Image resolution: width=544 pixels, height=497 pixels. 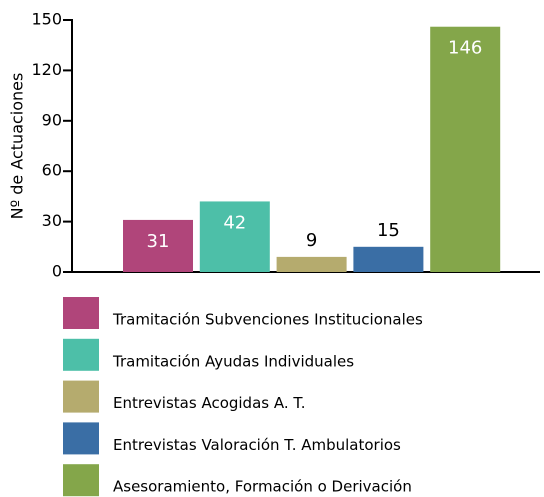 I want to click on legend-label: Entrevistas Valoración T. Ambulatorios, so click(x=257, y=445).